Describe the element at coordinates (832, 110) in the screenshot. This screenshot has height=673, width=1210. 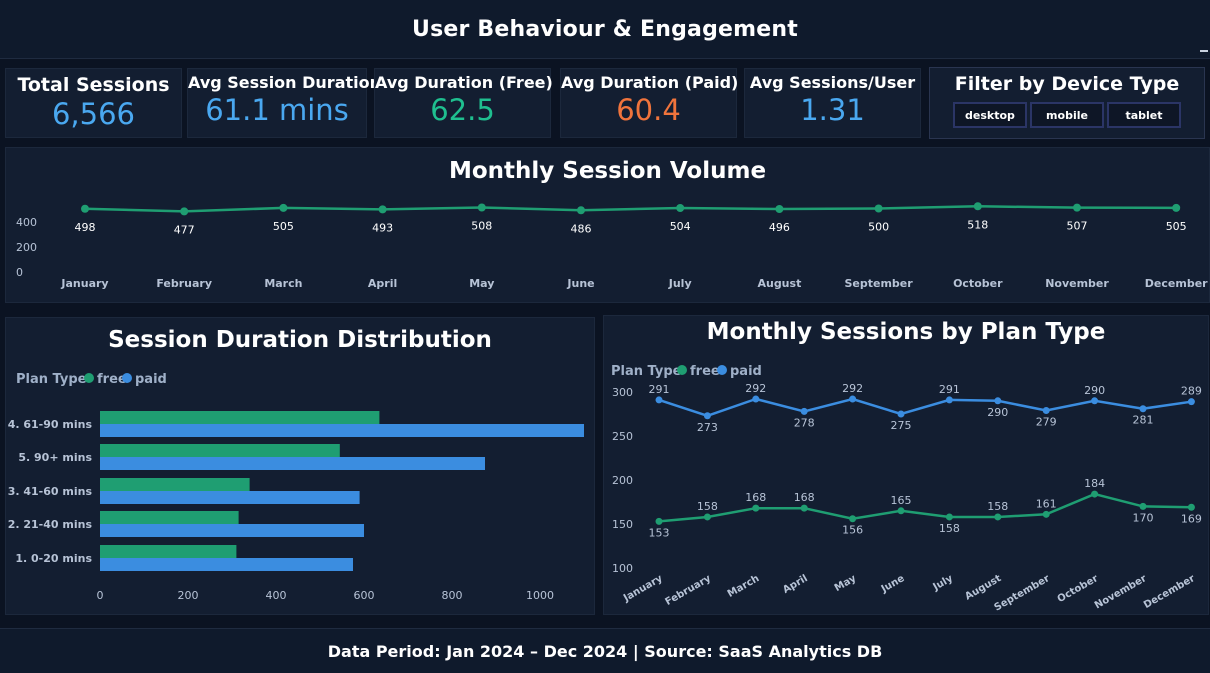
I see `kpi-value: 1.31` at that location.